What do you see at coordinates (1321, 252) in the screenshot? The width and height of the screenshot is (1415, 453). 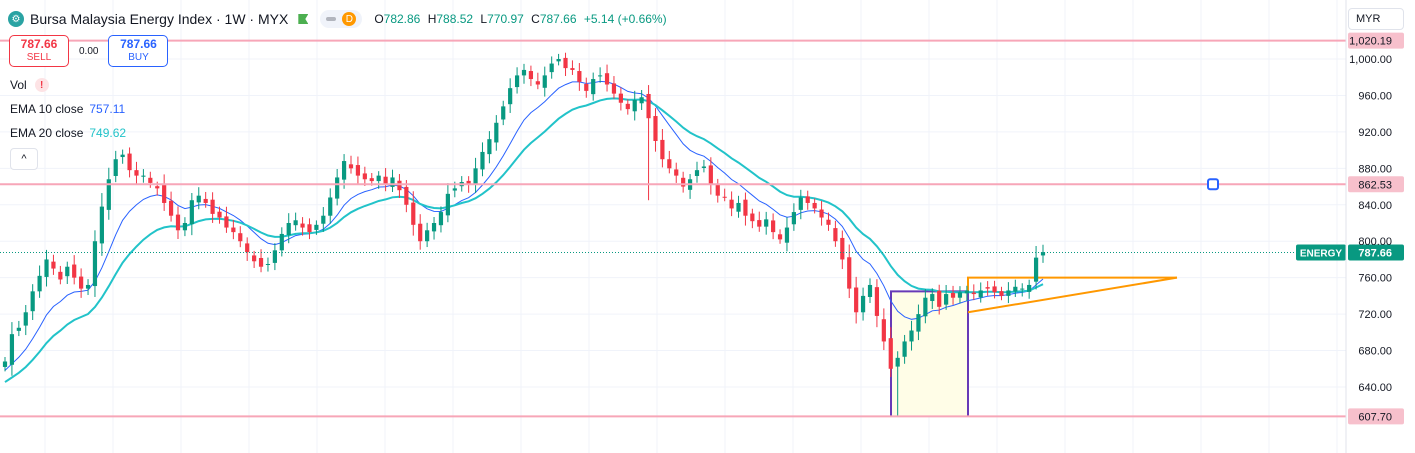 I see `symbol-label-bg` at bounding box center [1321, 252].